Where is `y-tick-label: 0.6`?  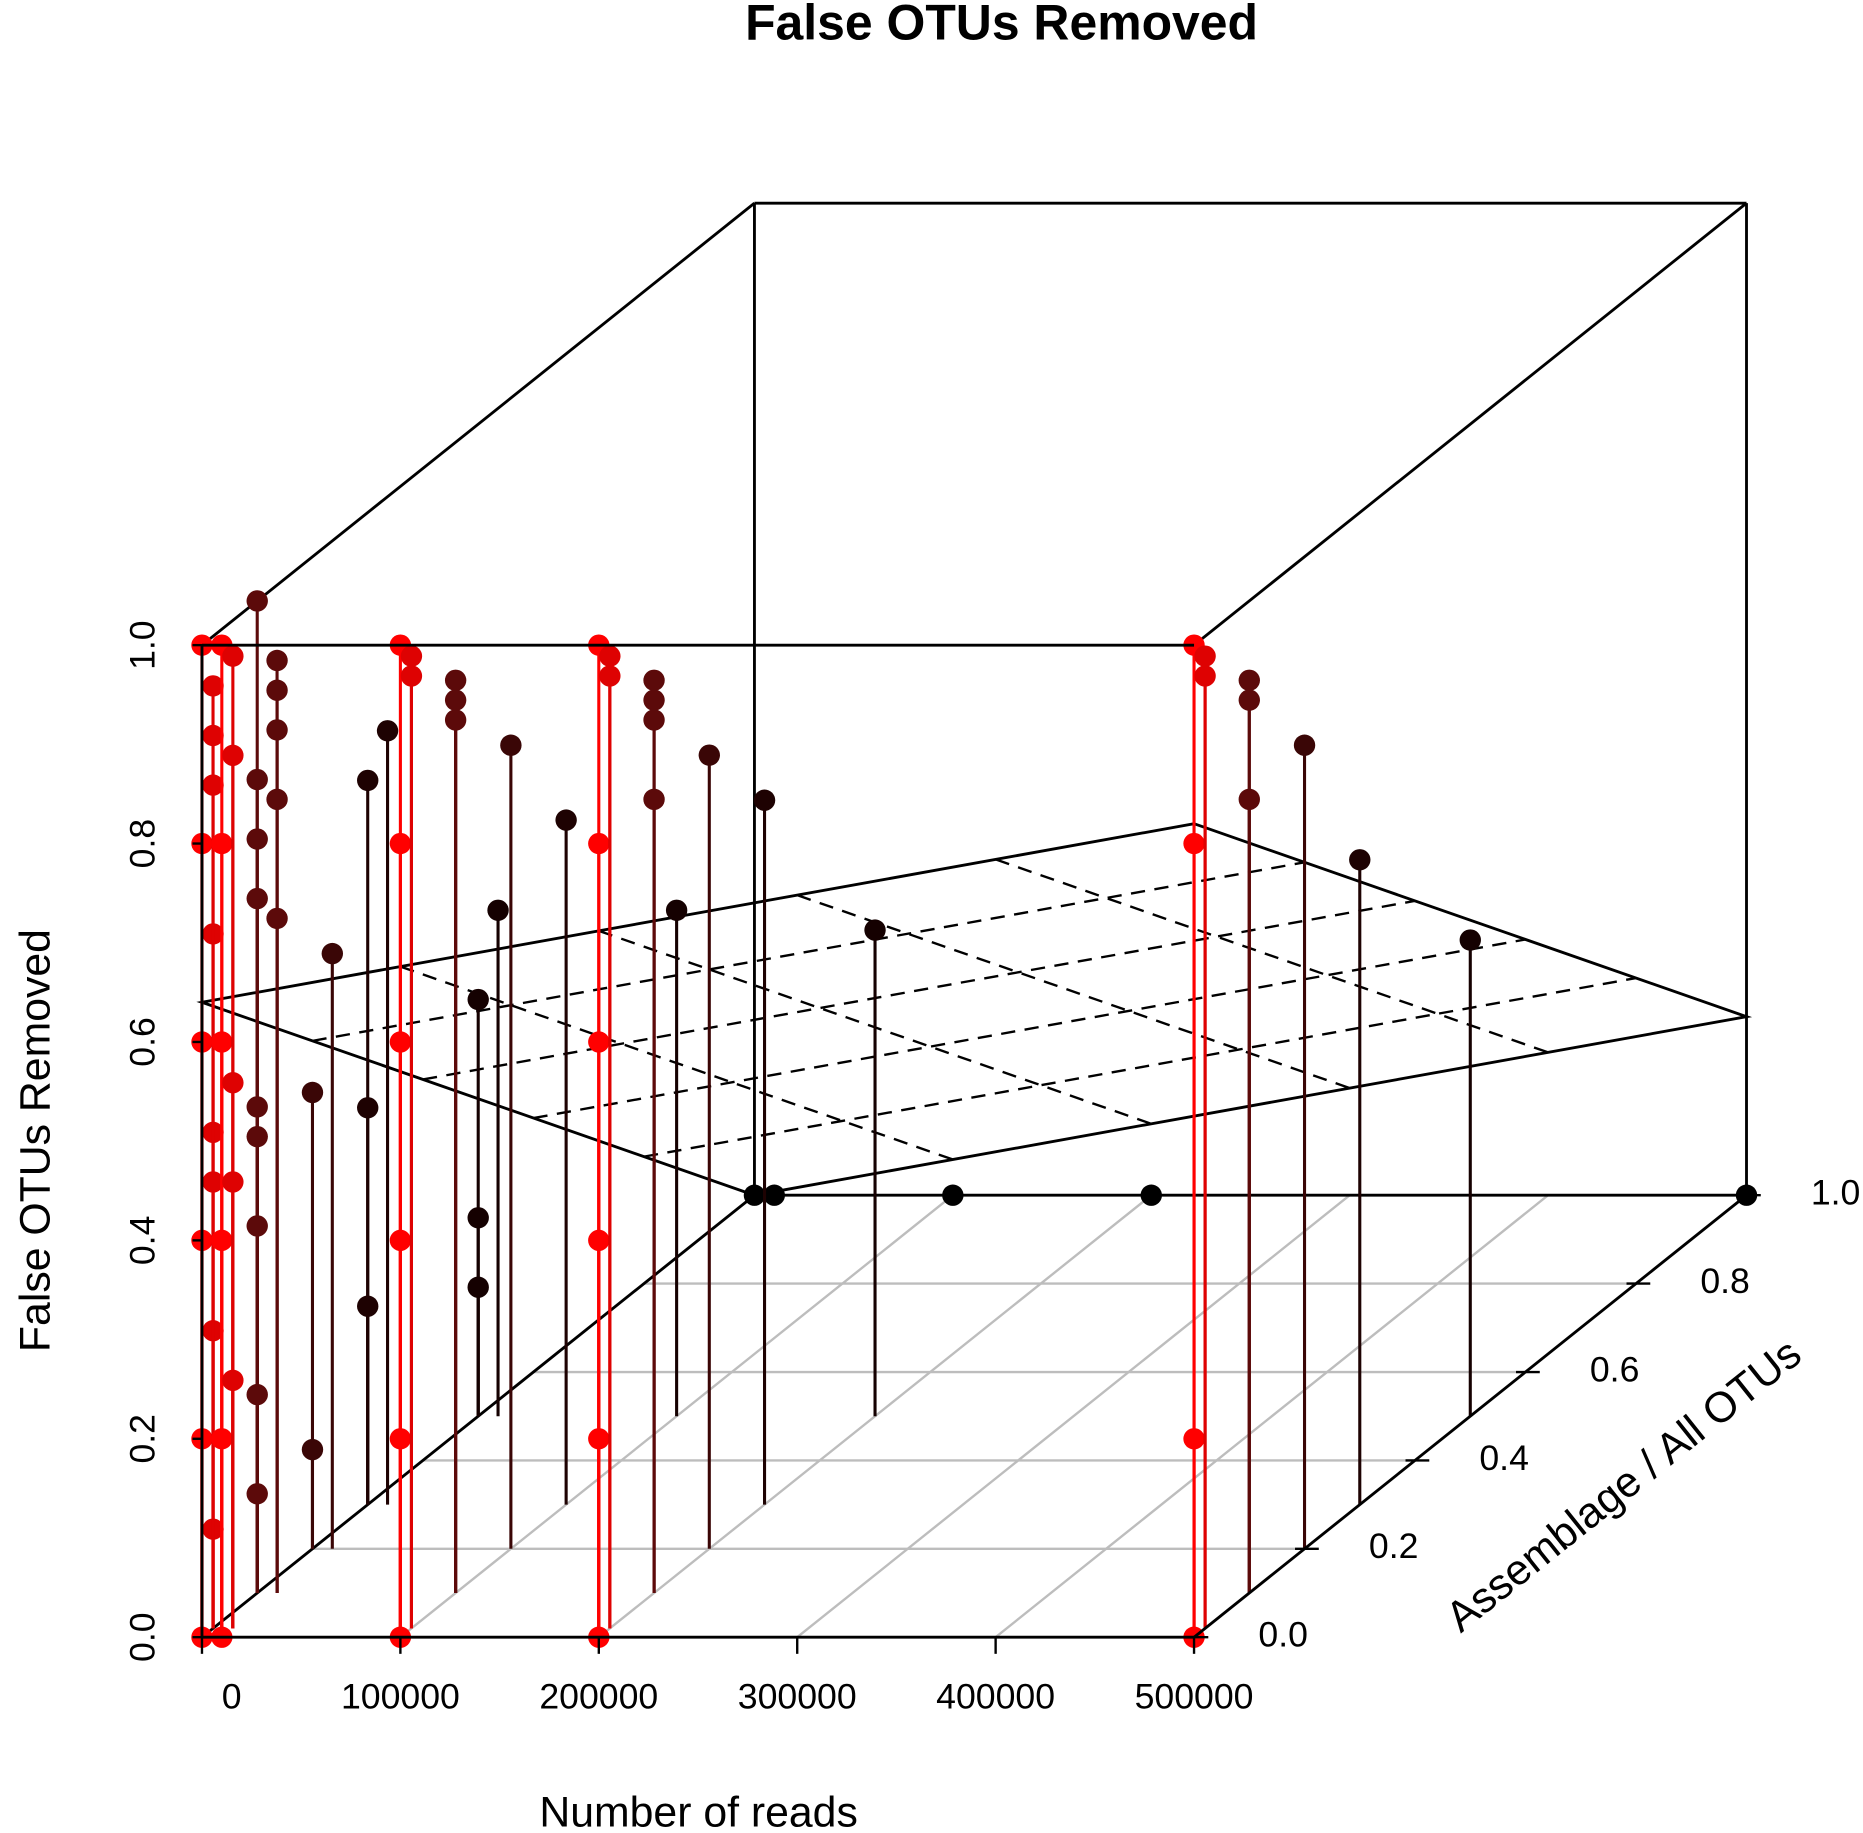
y-tick-label: 0.6 is located at coordinates (1615, 1369).